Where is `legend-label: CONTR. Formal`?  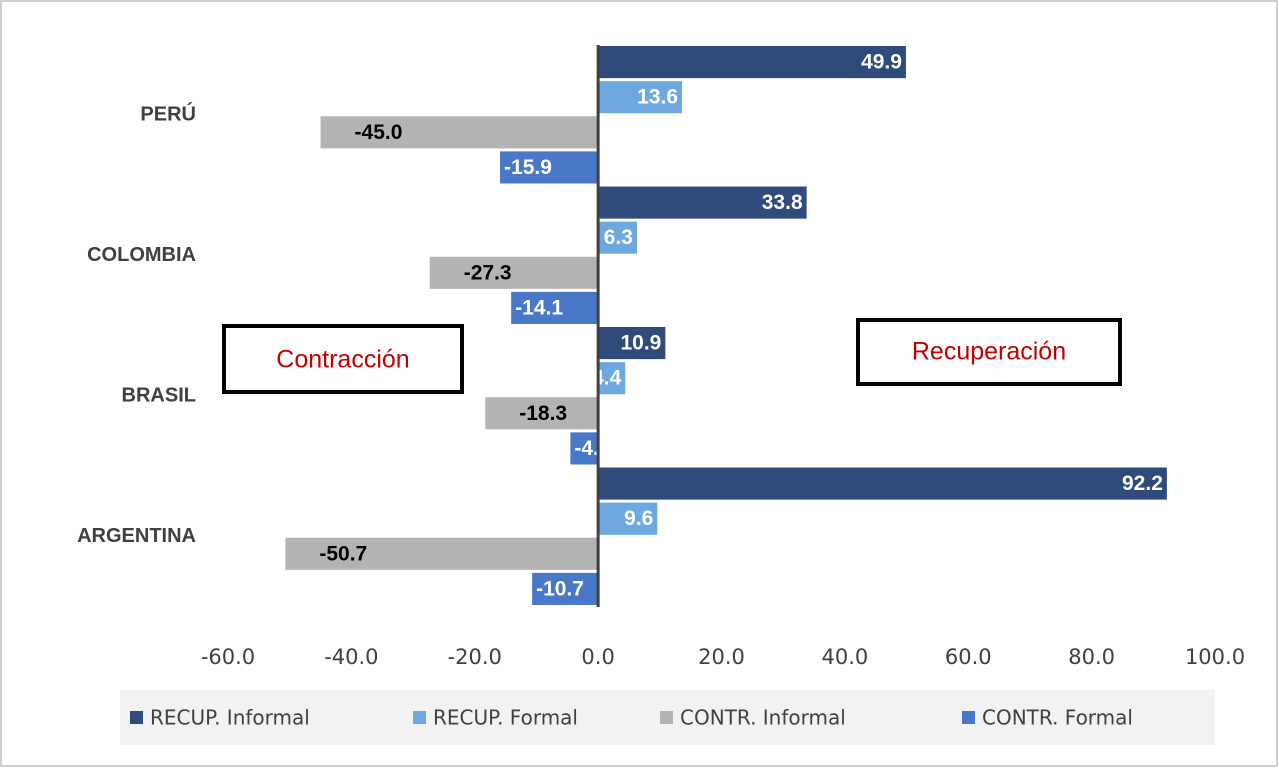 legend-label: CONTR. Formal is located at coordinates (1057, 718).